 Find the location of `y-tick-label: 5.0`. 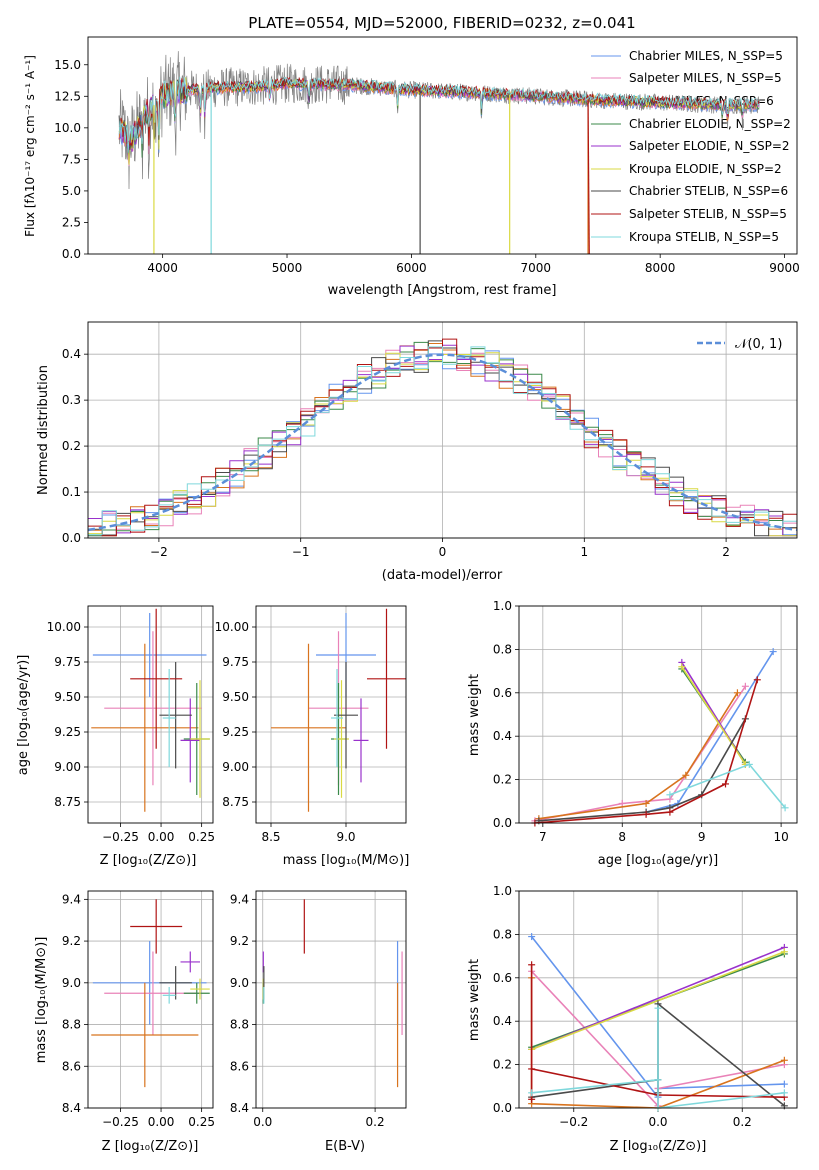

y-tick-label: 5.0 is located at coordinates (71, 191).